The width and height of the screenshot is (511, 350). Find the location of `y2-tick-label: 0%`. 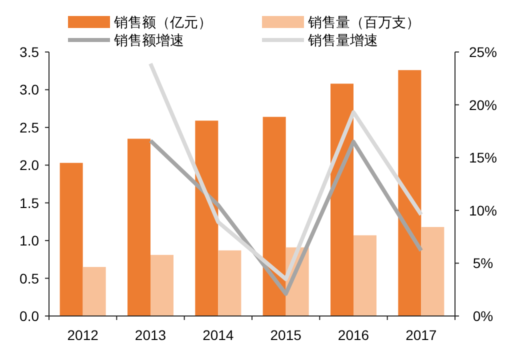

y2-tick-label: 0% is located at coordinates (483, 316).